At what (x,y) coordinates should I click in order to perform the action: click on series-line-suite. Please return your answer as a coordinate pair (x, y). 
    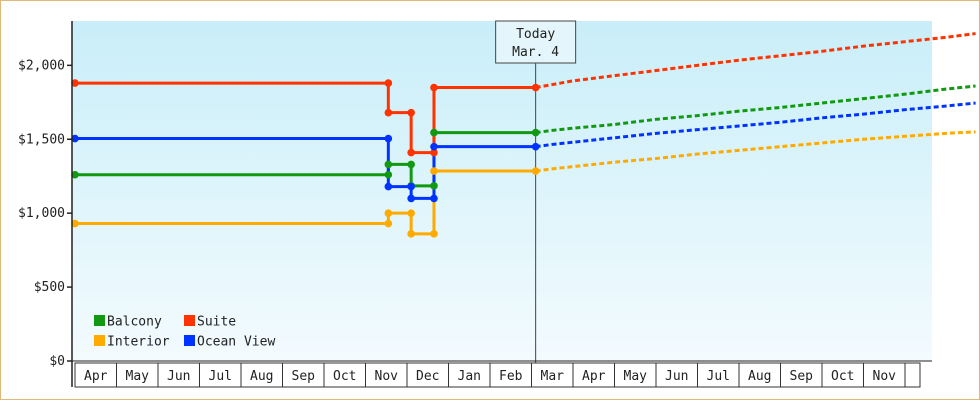
    Looking at the image, I should click on (305, 118).